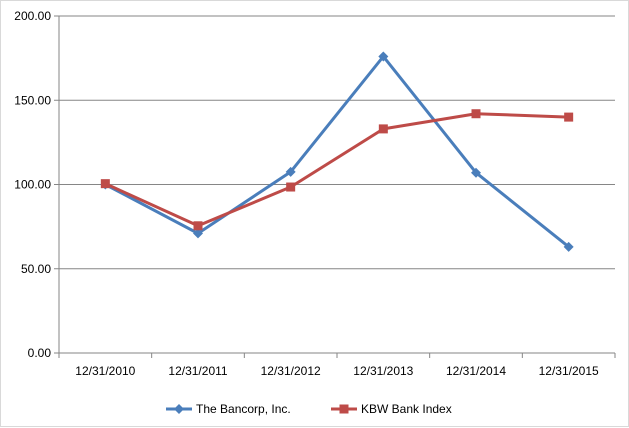 This screenshot has height=428, width=629. What do you see at coordinates (569, 371) in the screenshot?
I see `x-tick-label: 12/31/2015` at bounding box center [569, 371].